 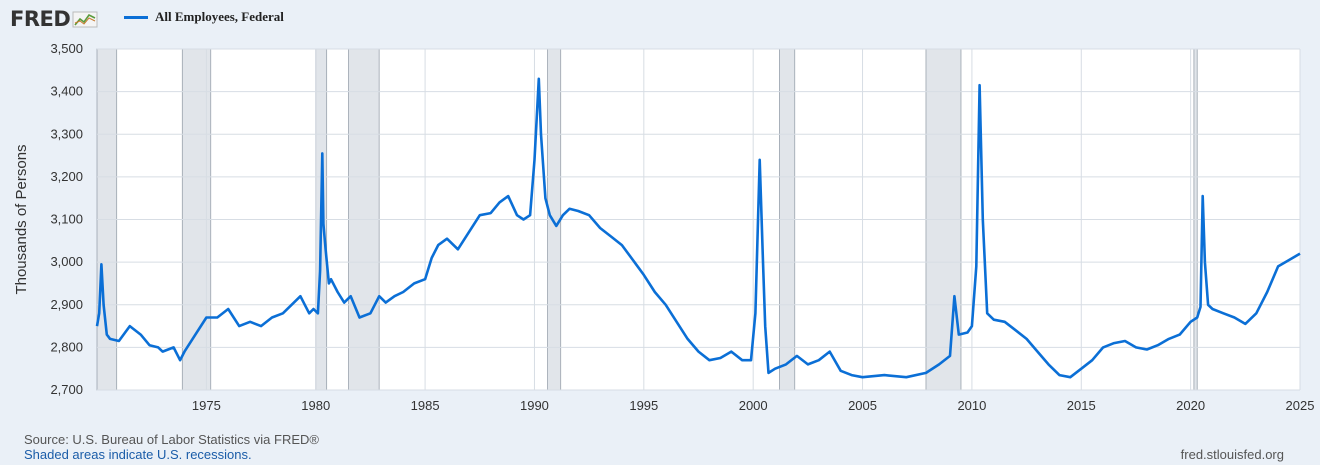 I want to click on x-tick-label: 1985, so click(x=425, y=405).